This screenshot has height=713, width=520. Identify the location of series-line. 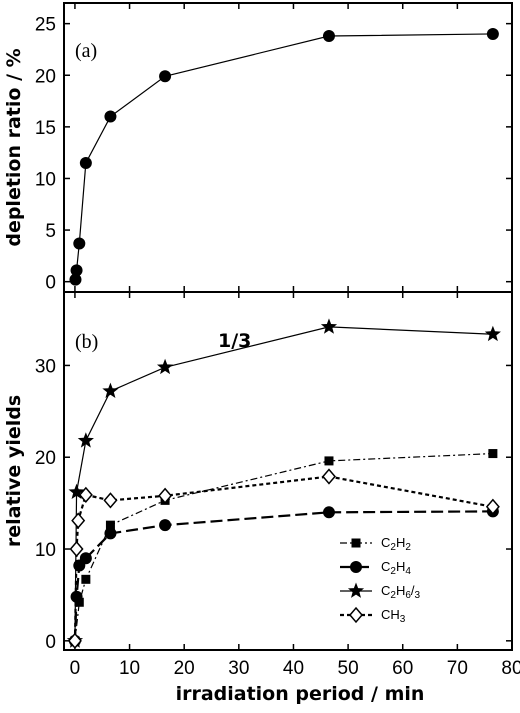
(283, 575).